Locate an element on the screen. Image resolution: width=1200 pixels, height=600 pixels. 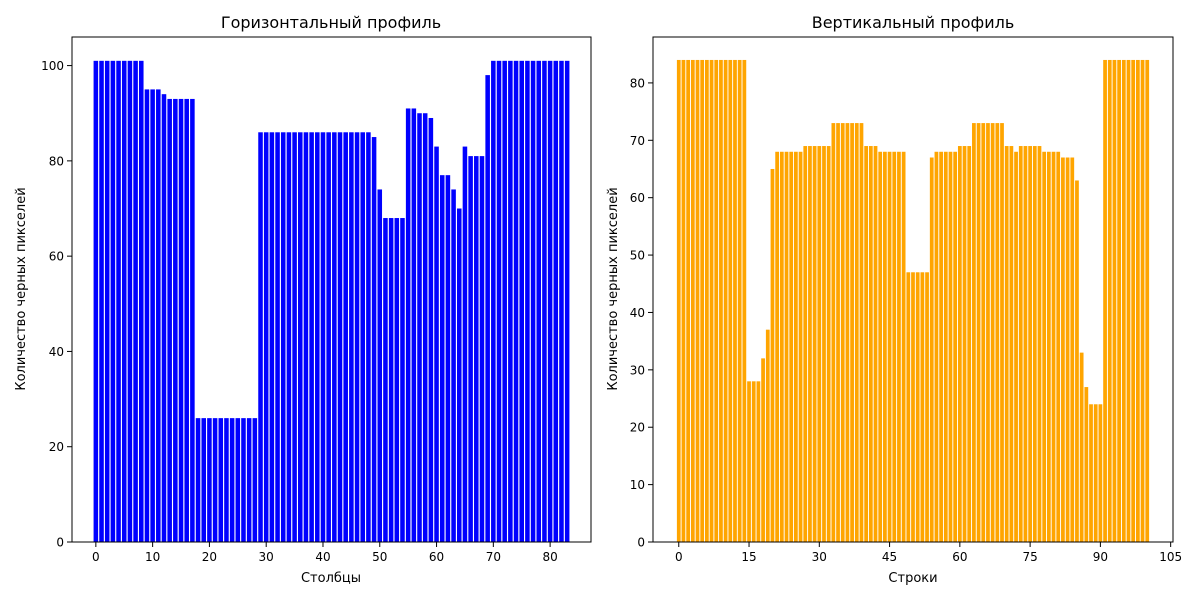
x-tick-label: 10 is located at coordinates (152, 557).